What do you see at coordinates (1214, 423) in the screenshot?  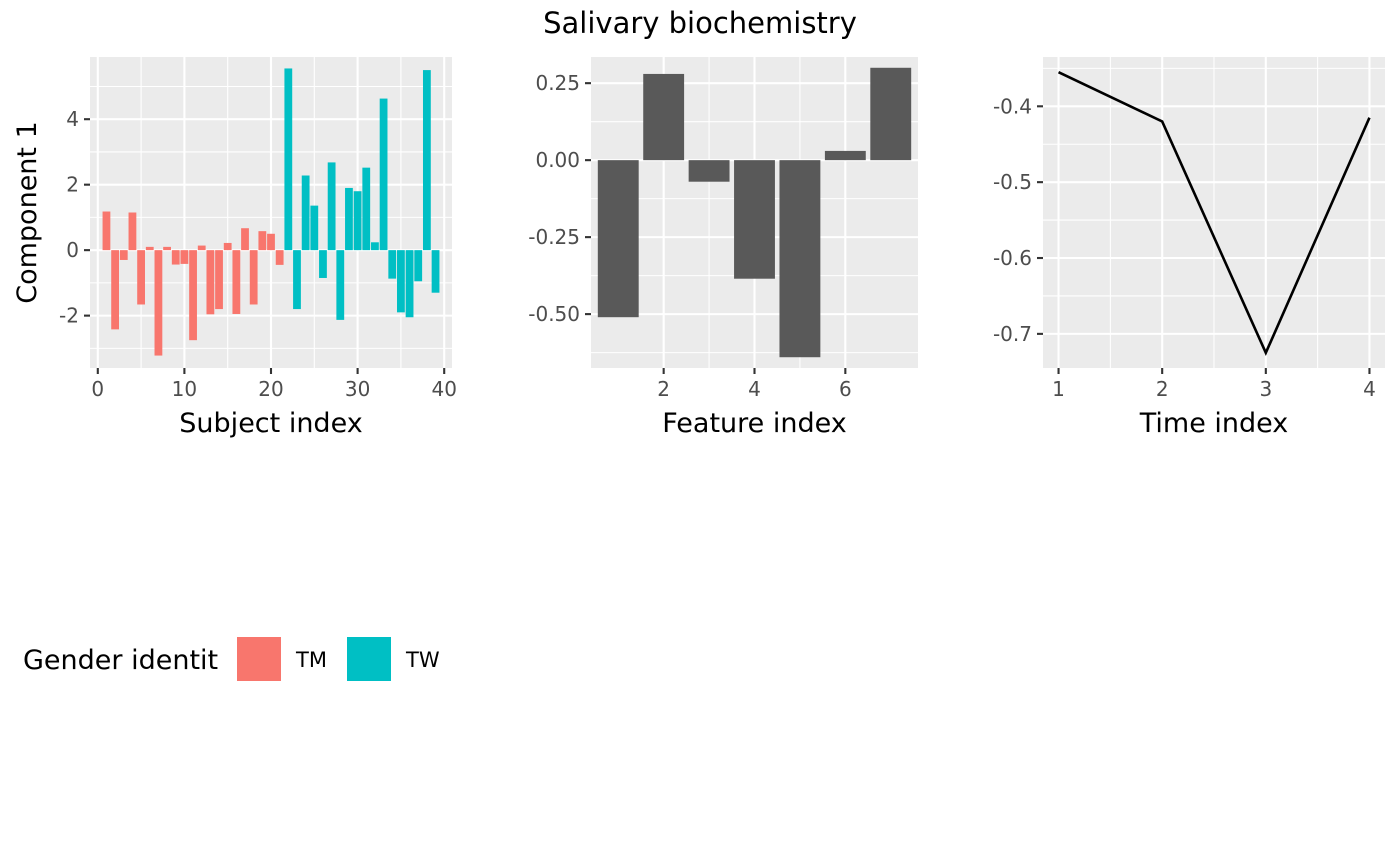 I see `x-axis-title: Time index` at bounding box center [1214, 423].